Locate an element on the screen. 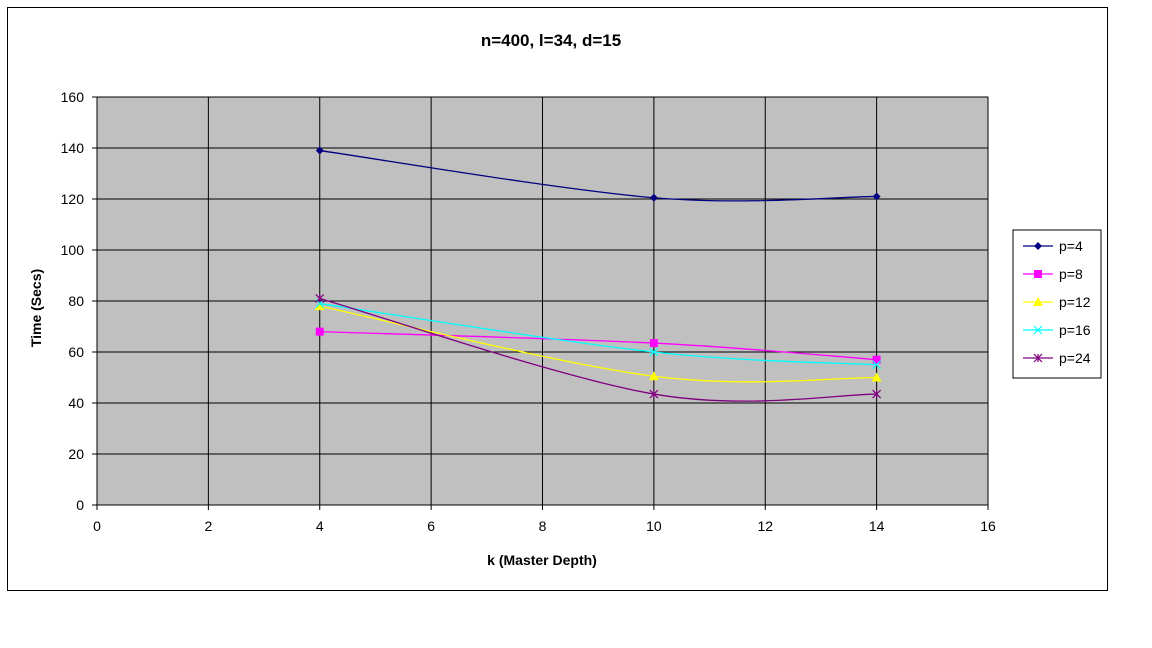 The image size is (1152, 648). legend-item: p=12 is located at coordinates (1057, 302).